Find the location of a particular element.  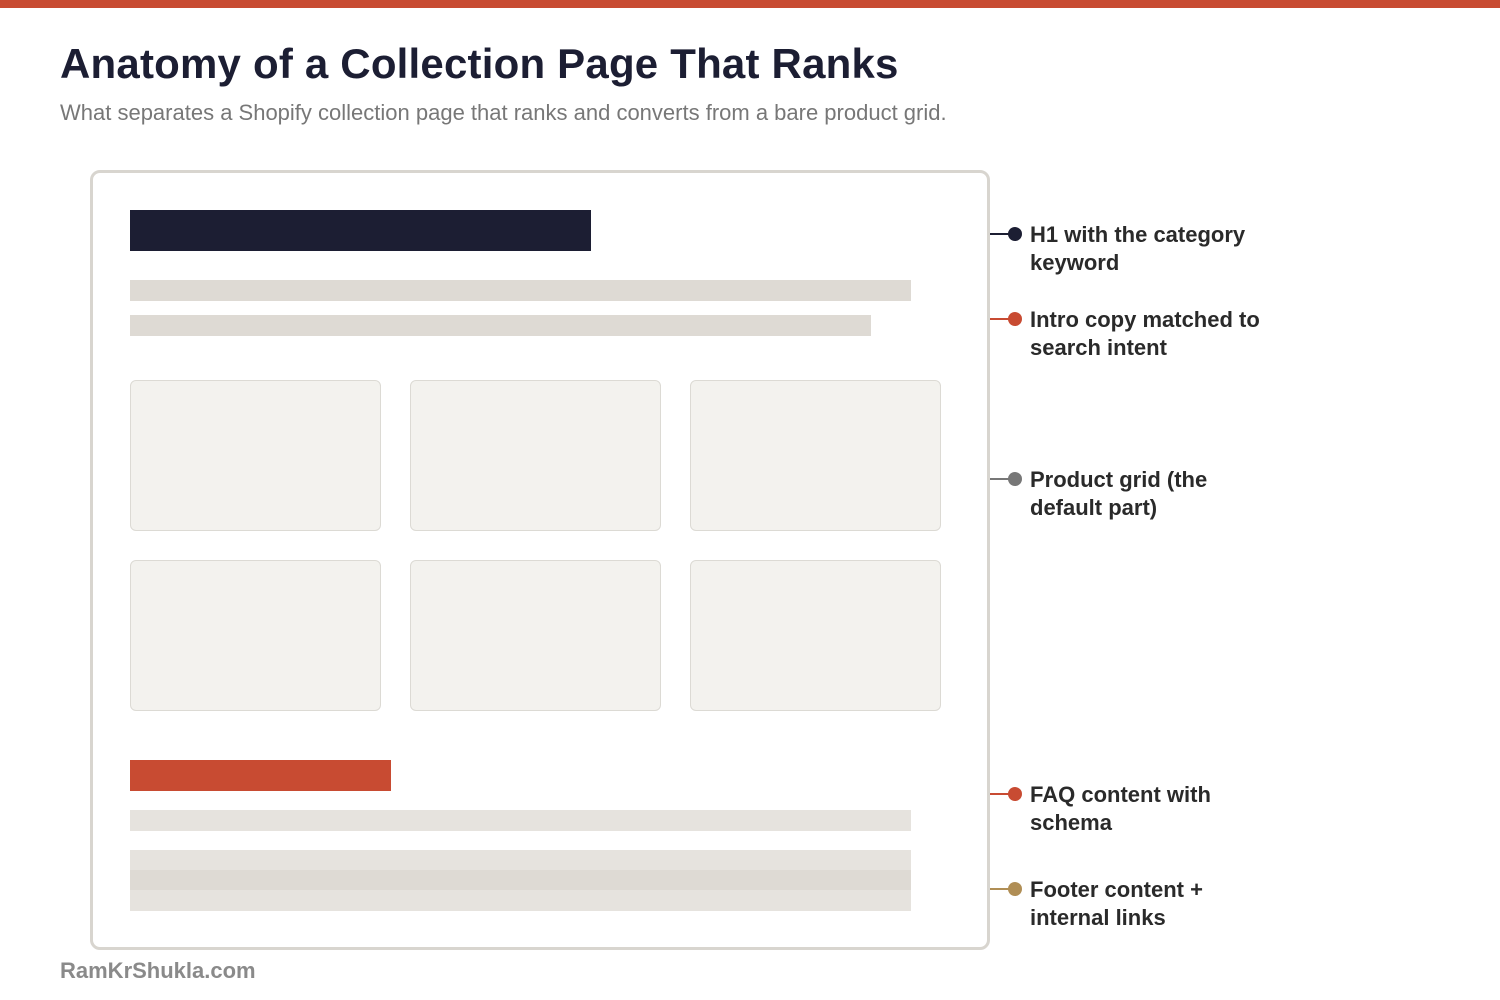

callout-label: Product grid (the default part) is located at coordinates (1119, 493).